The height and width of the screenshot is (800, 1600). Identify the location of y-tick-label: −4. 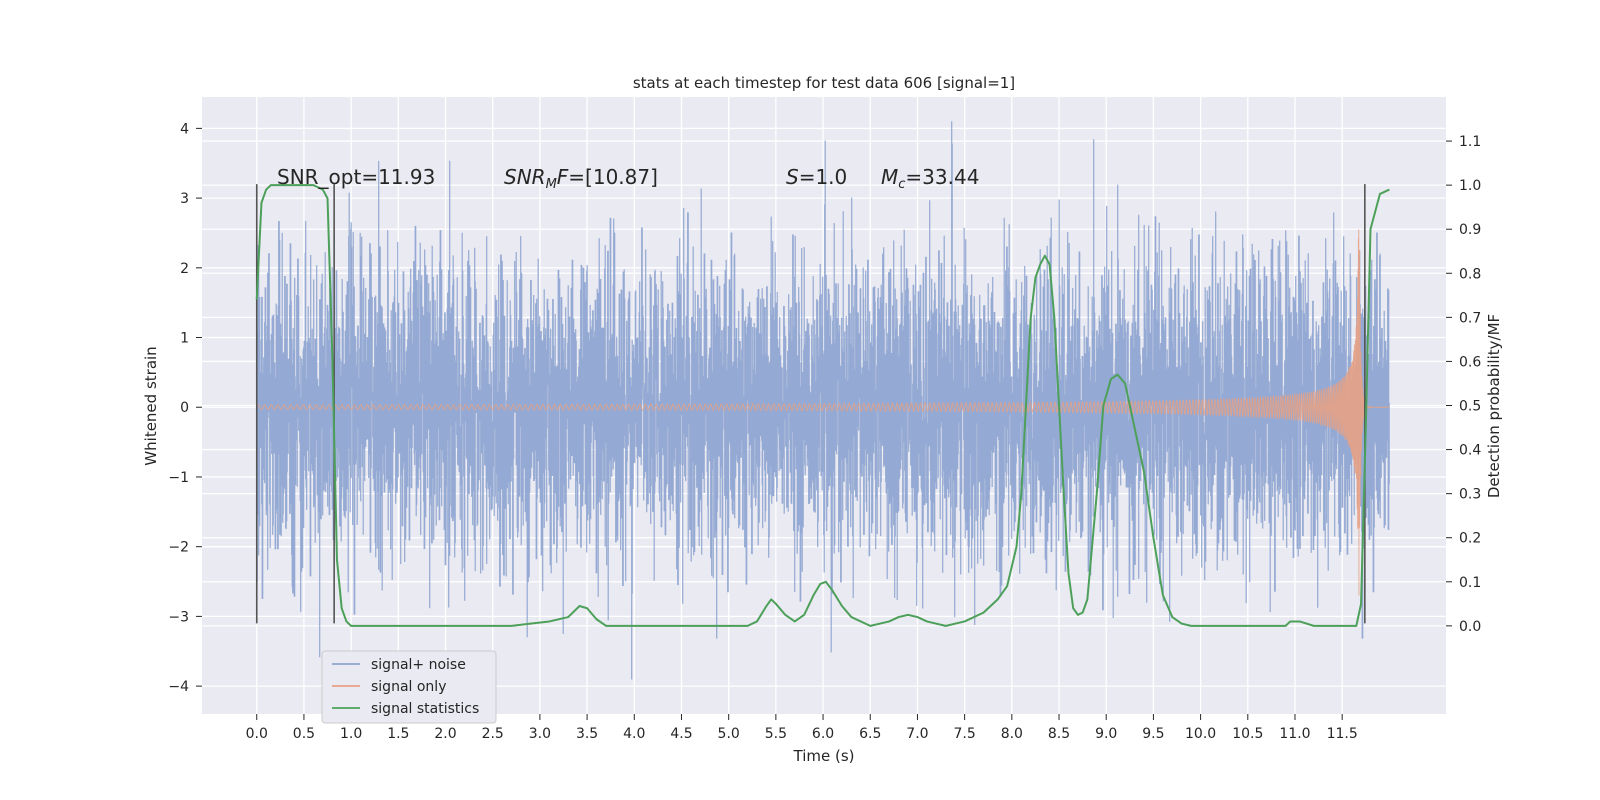
(178, 687).